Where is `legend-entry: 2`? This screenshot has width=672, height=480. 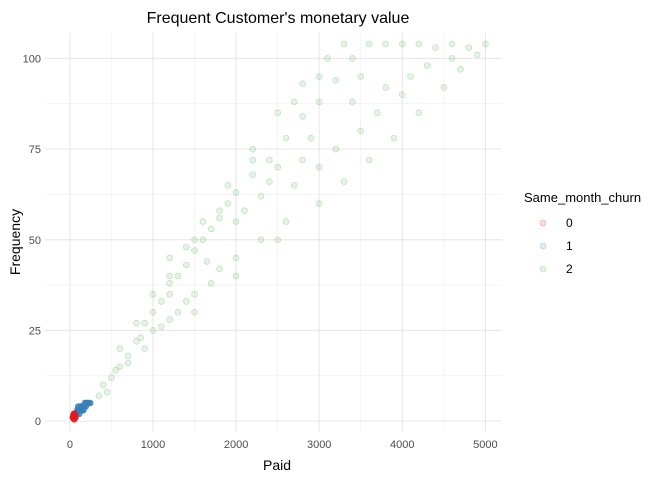 legend-entry: 2 is located at coordinates (556, 269).